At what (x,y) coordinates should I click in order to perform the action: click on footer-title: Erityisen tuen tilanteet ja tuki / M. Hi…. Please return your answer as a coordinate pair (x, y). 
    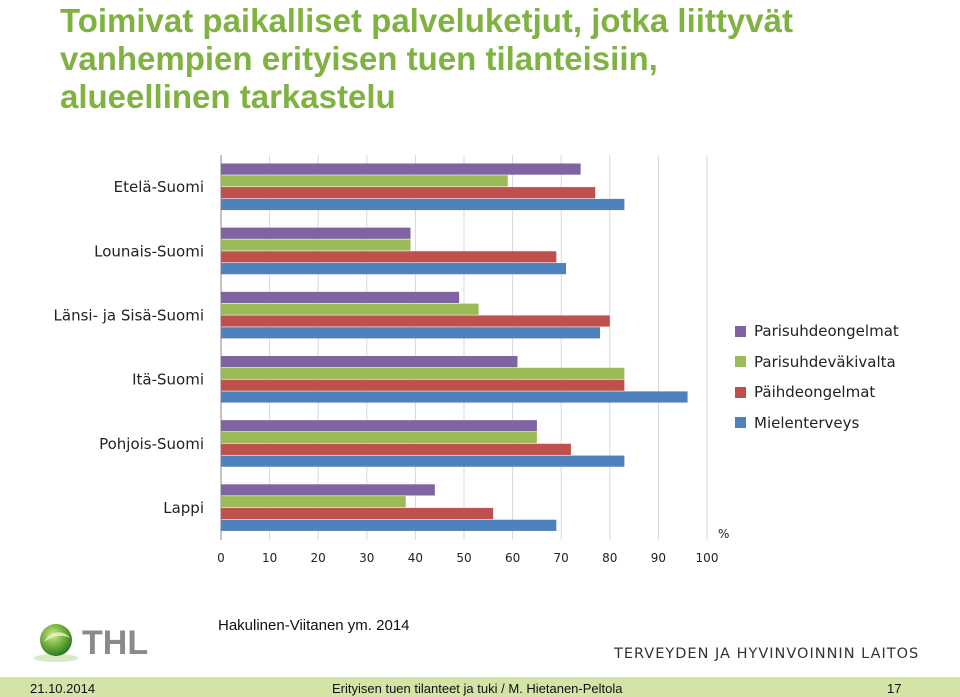
    Looking at the image, I should click on (477, 688).